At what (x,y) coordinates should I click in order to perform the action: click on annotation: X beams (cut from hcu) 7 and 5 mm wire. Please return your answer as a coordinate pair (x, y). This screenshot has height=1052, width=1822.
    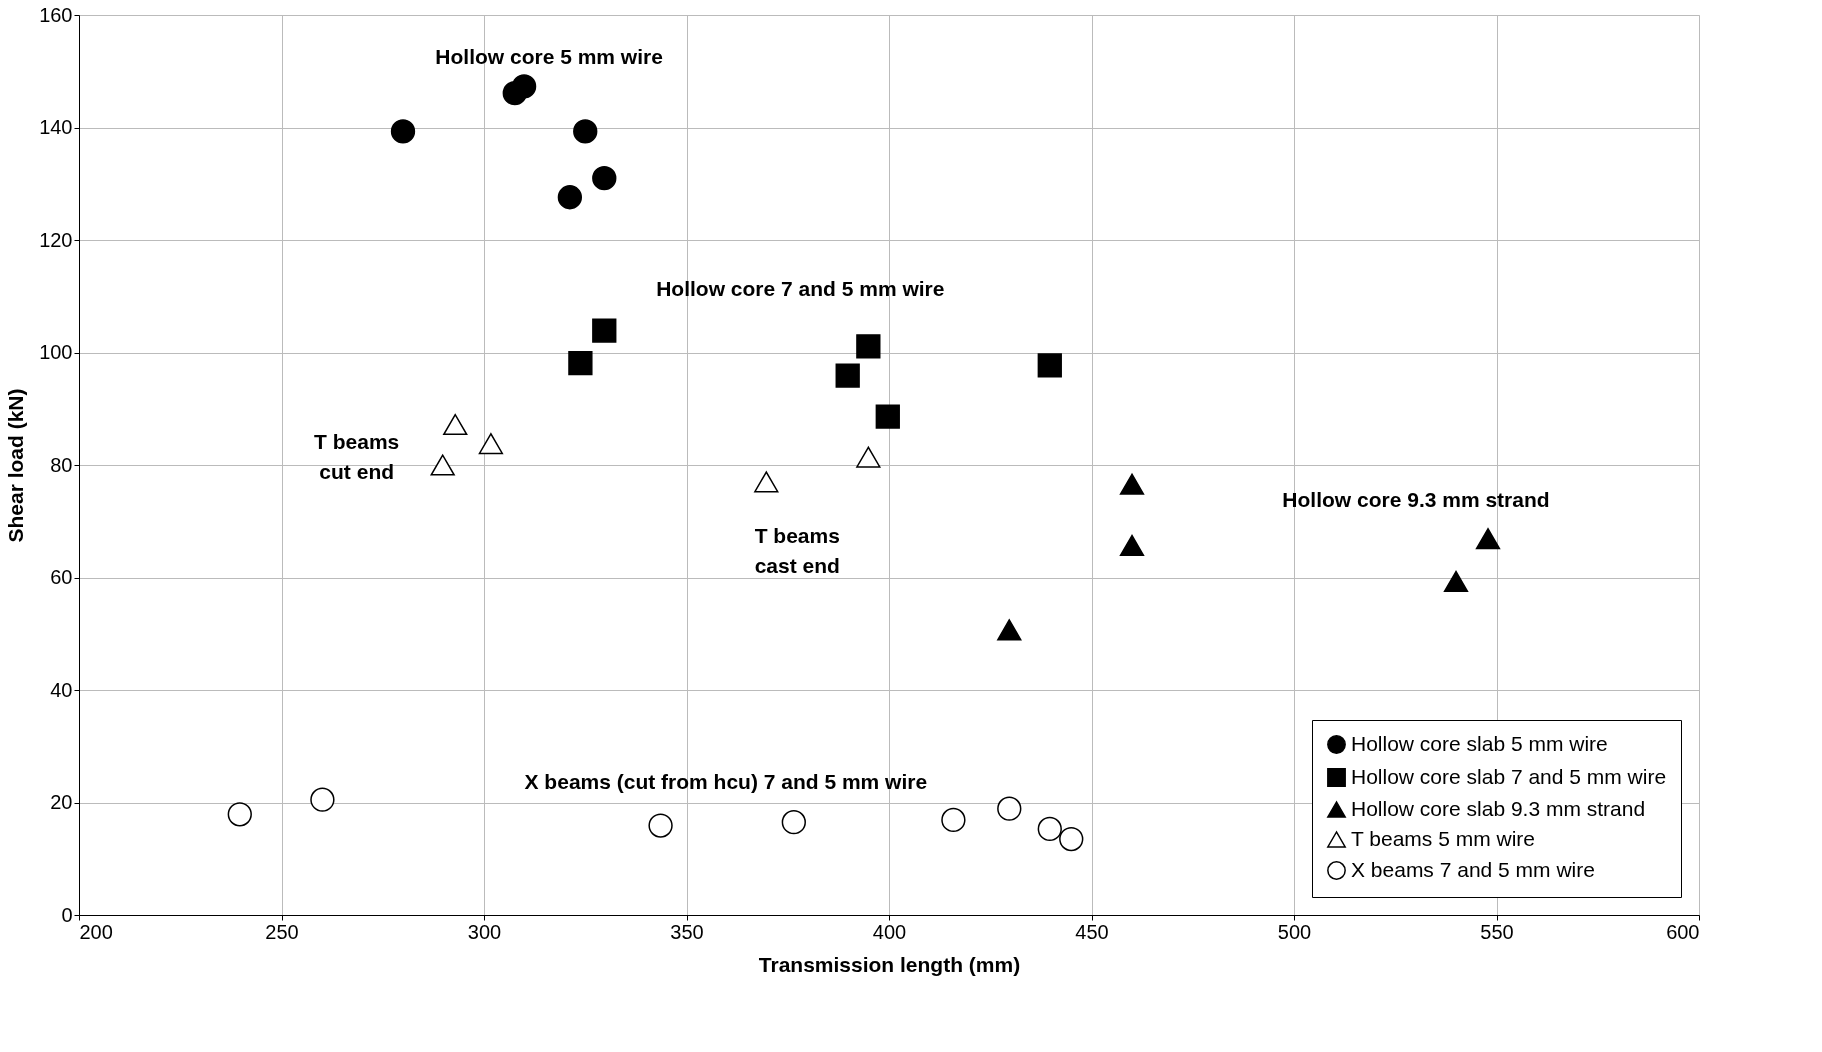
    Looking at the image, I should click on (726, 782).